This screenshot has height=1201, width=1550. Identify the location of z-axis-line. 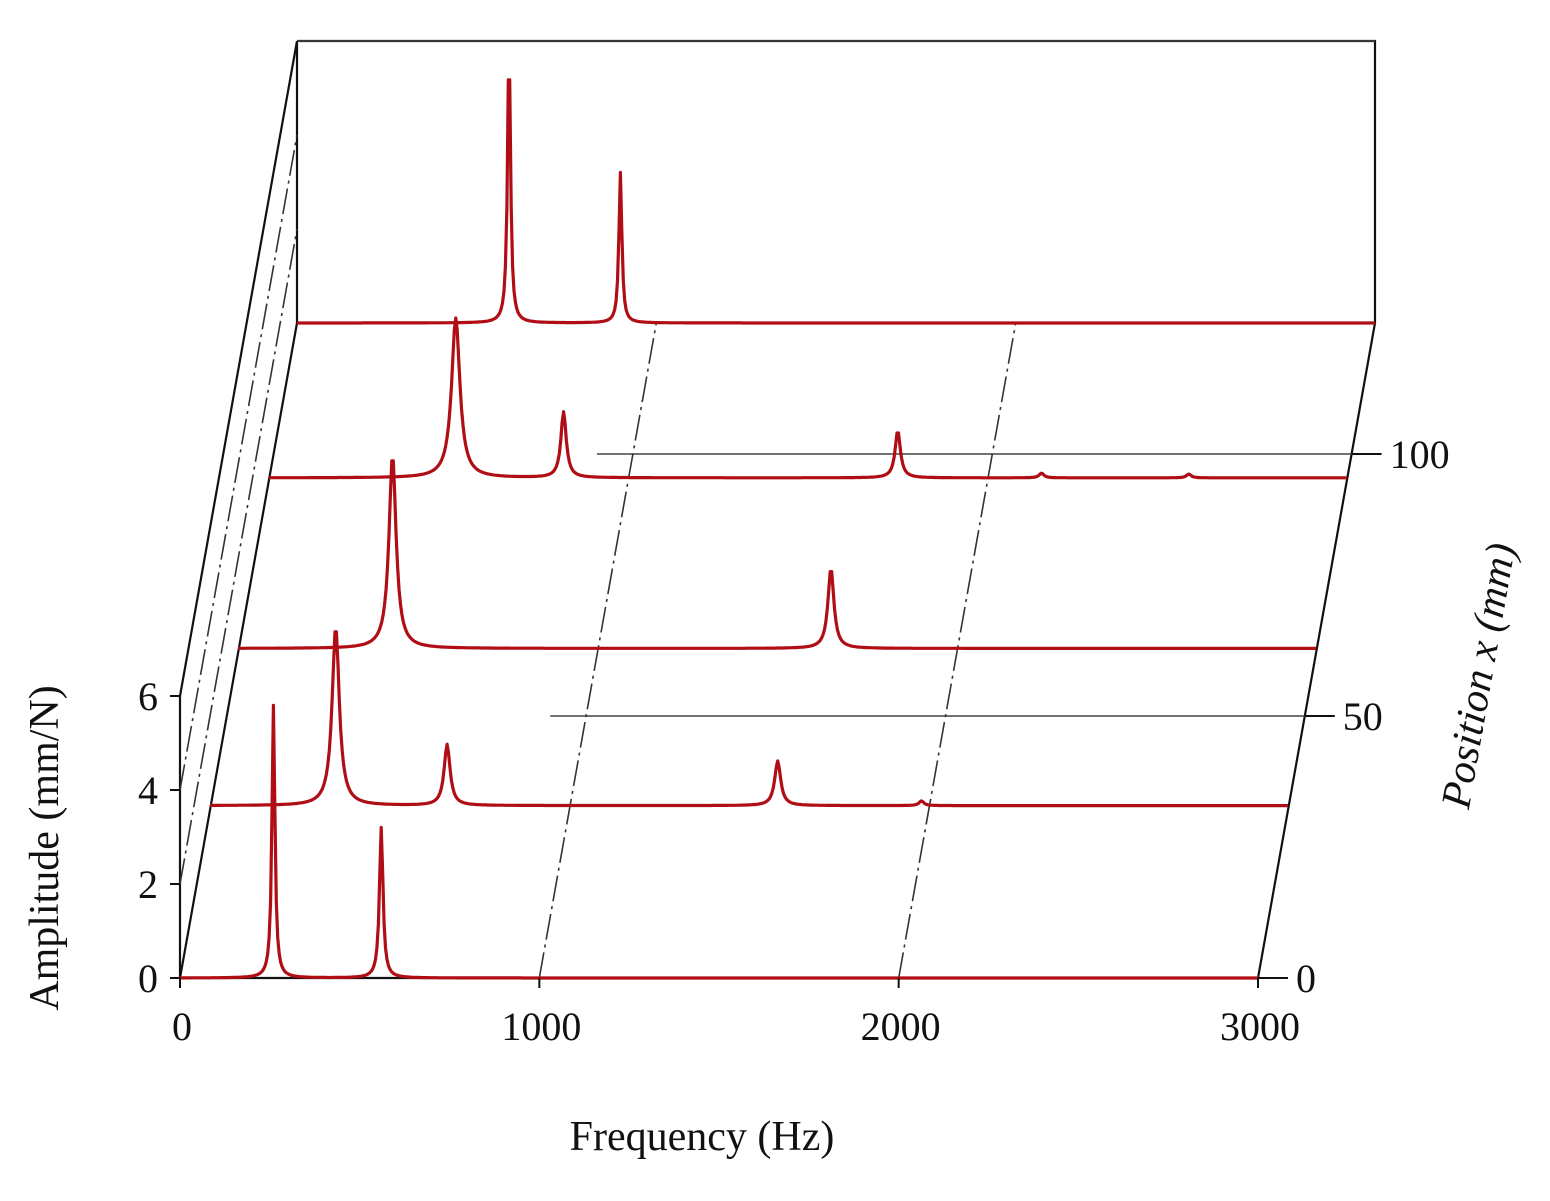
(1316, 650).